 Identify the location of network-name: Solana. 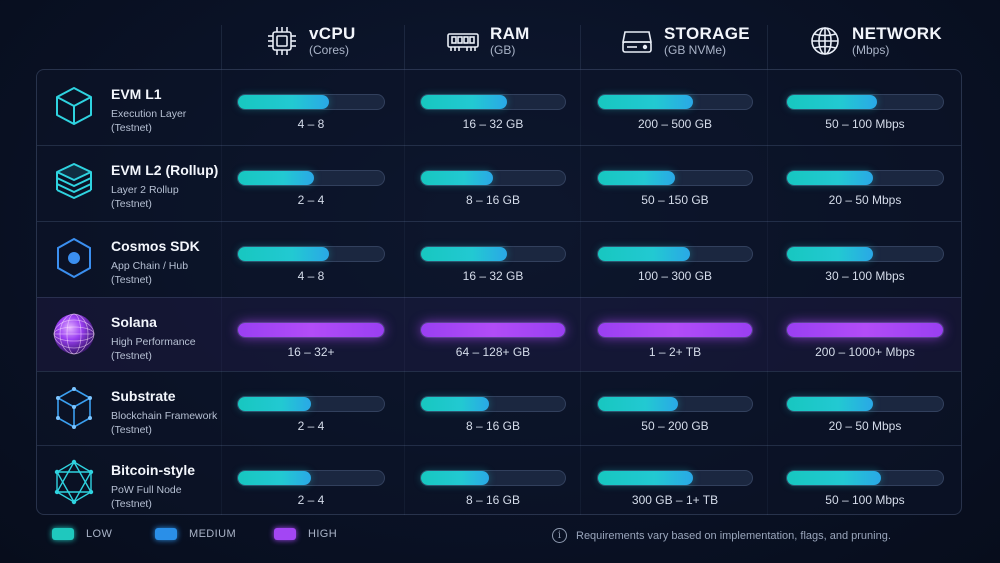
(134, 322).